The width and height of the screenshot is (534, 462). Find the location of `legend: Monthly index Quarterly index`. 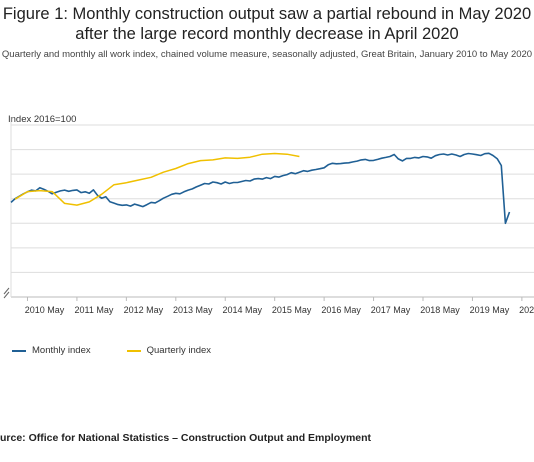

legend: Monthly index Quarterly index is located at coordinates (129, 350).